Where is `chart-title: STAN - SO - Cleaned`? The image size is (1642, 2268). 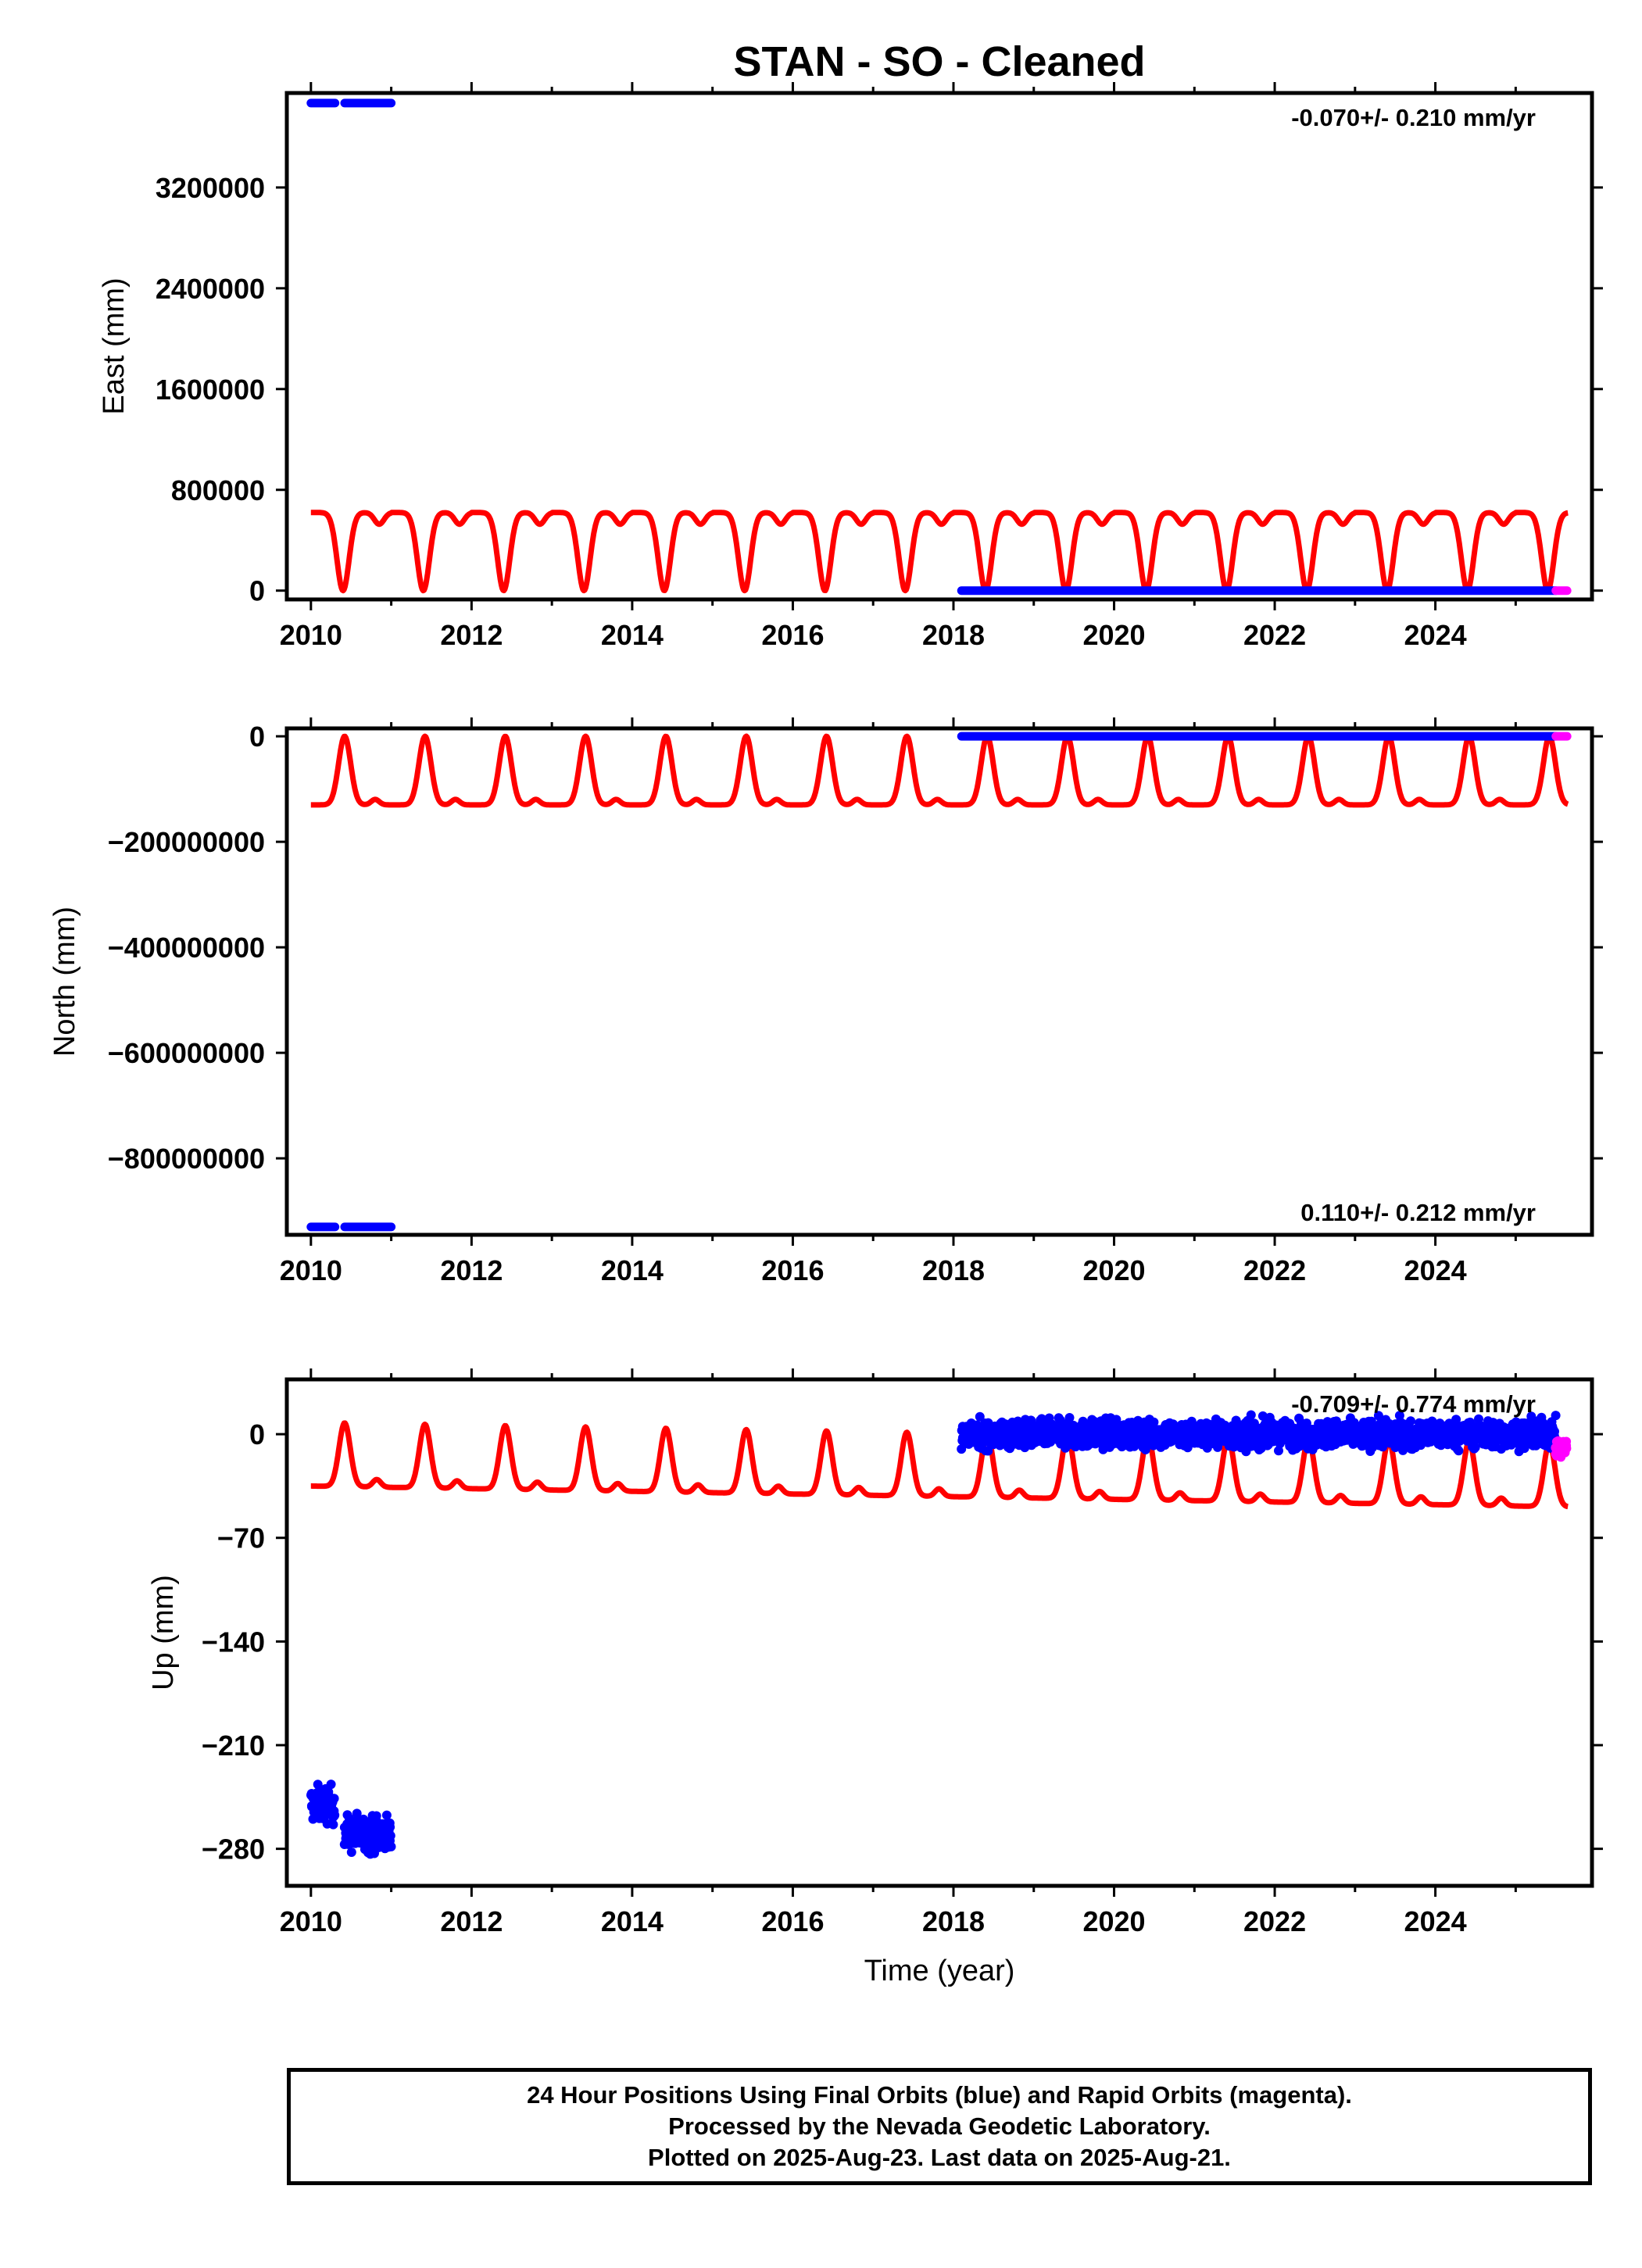 chart-title: STAN - SO - Cleaned is located at coordinates (939, 62).